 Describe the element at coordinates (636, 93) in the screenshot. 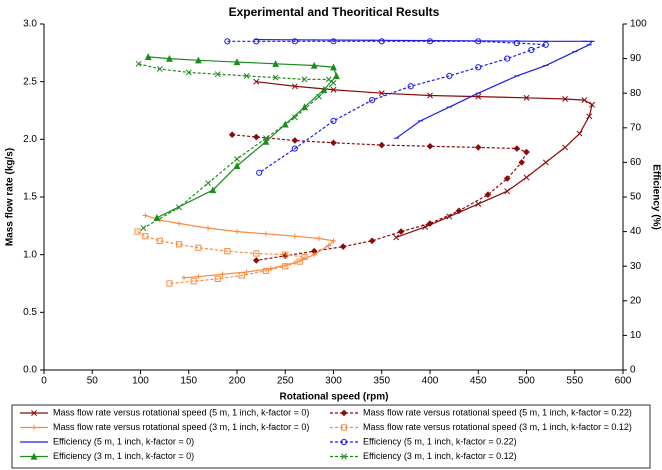

I see `y2-tick-label: 80` at that location.